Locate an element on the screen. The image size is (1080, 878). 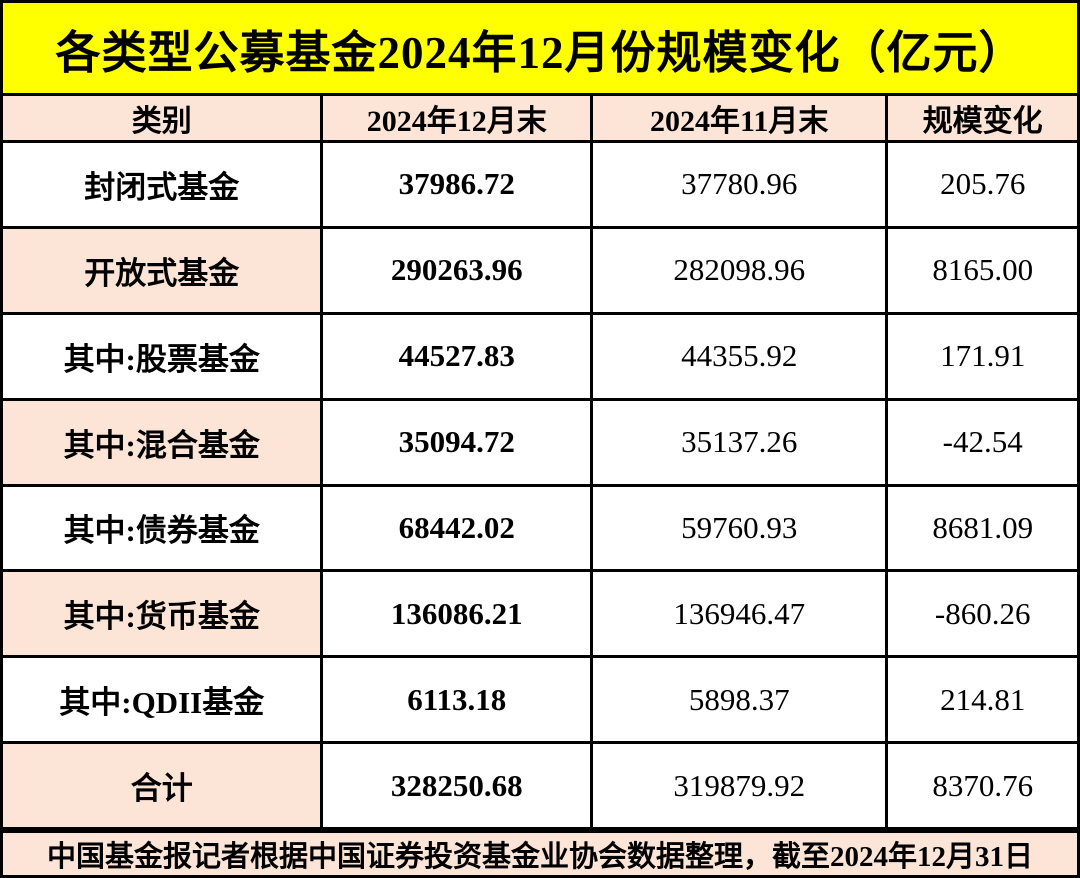
nov-2024-value-cell: 5898.37 is located at coordinates (739, 700).